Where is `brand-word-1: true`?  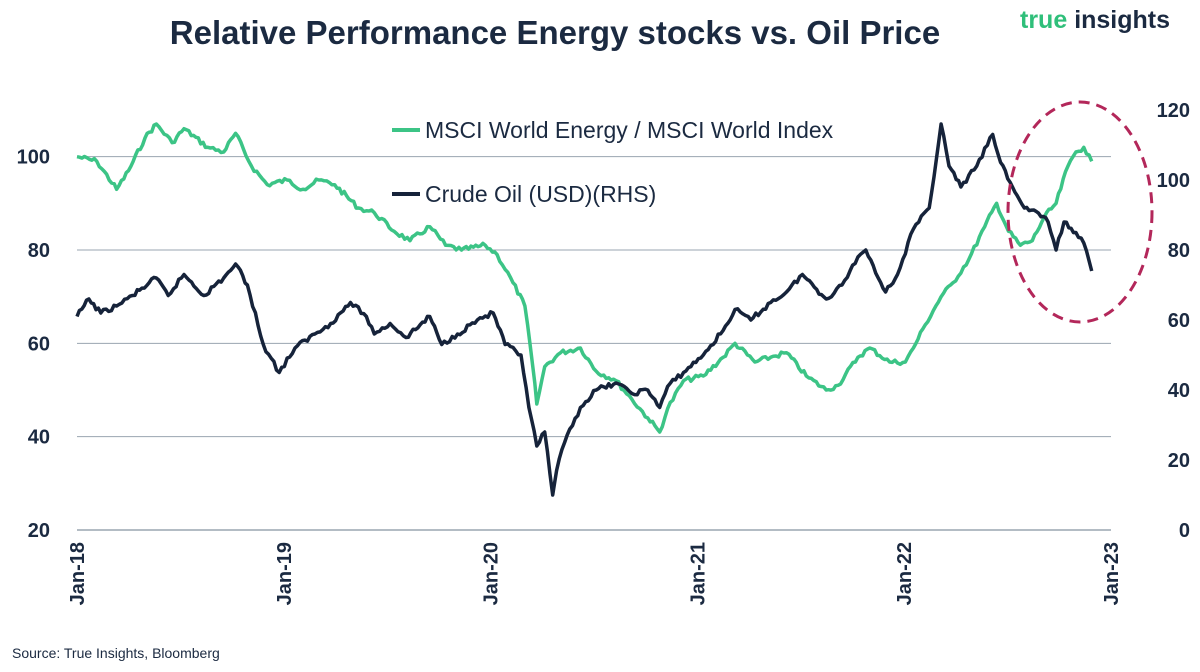 brand-word-1: true is located at coordinates (1044, 20).